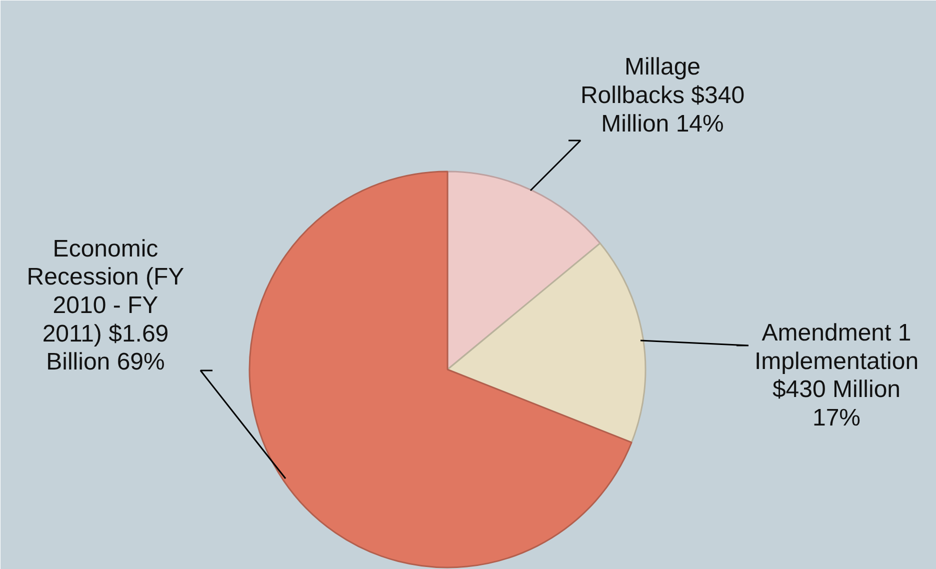  What do you see at coordinates (836, 404) in the screenshot?
I see `data-label: $430 Million 17%` at bounding box center [836, 404].